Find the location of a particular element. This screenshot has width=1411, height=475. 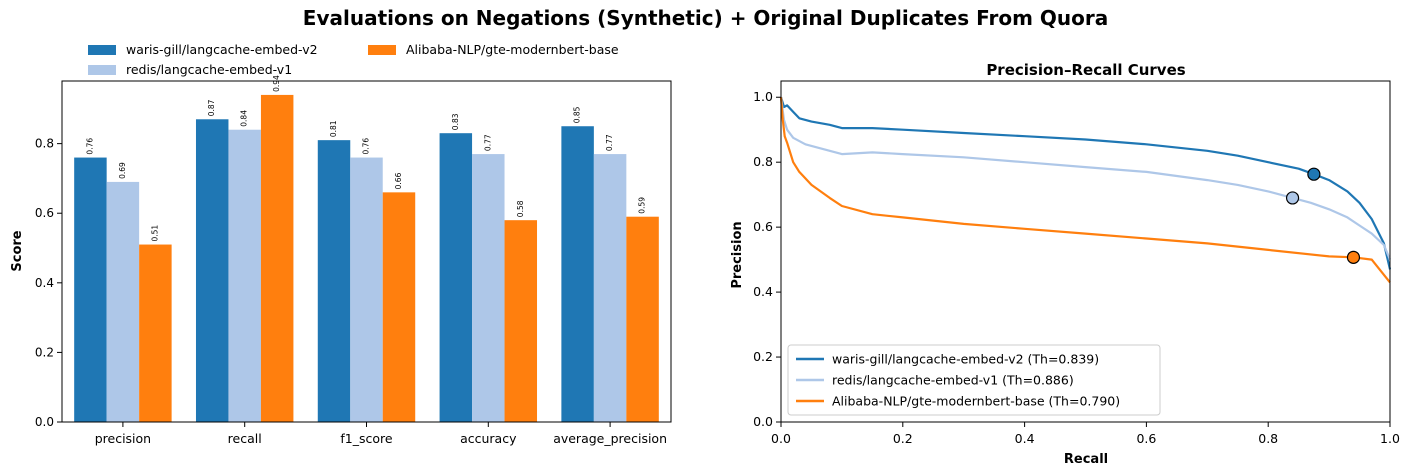

bar-value-label: 0.59 is located at coordinates (642, 205).